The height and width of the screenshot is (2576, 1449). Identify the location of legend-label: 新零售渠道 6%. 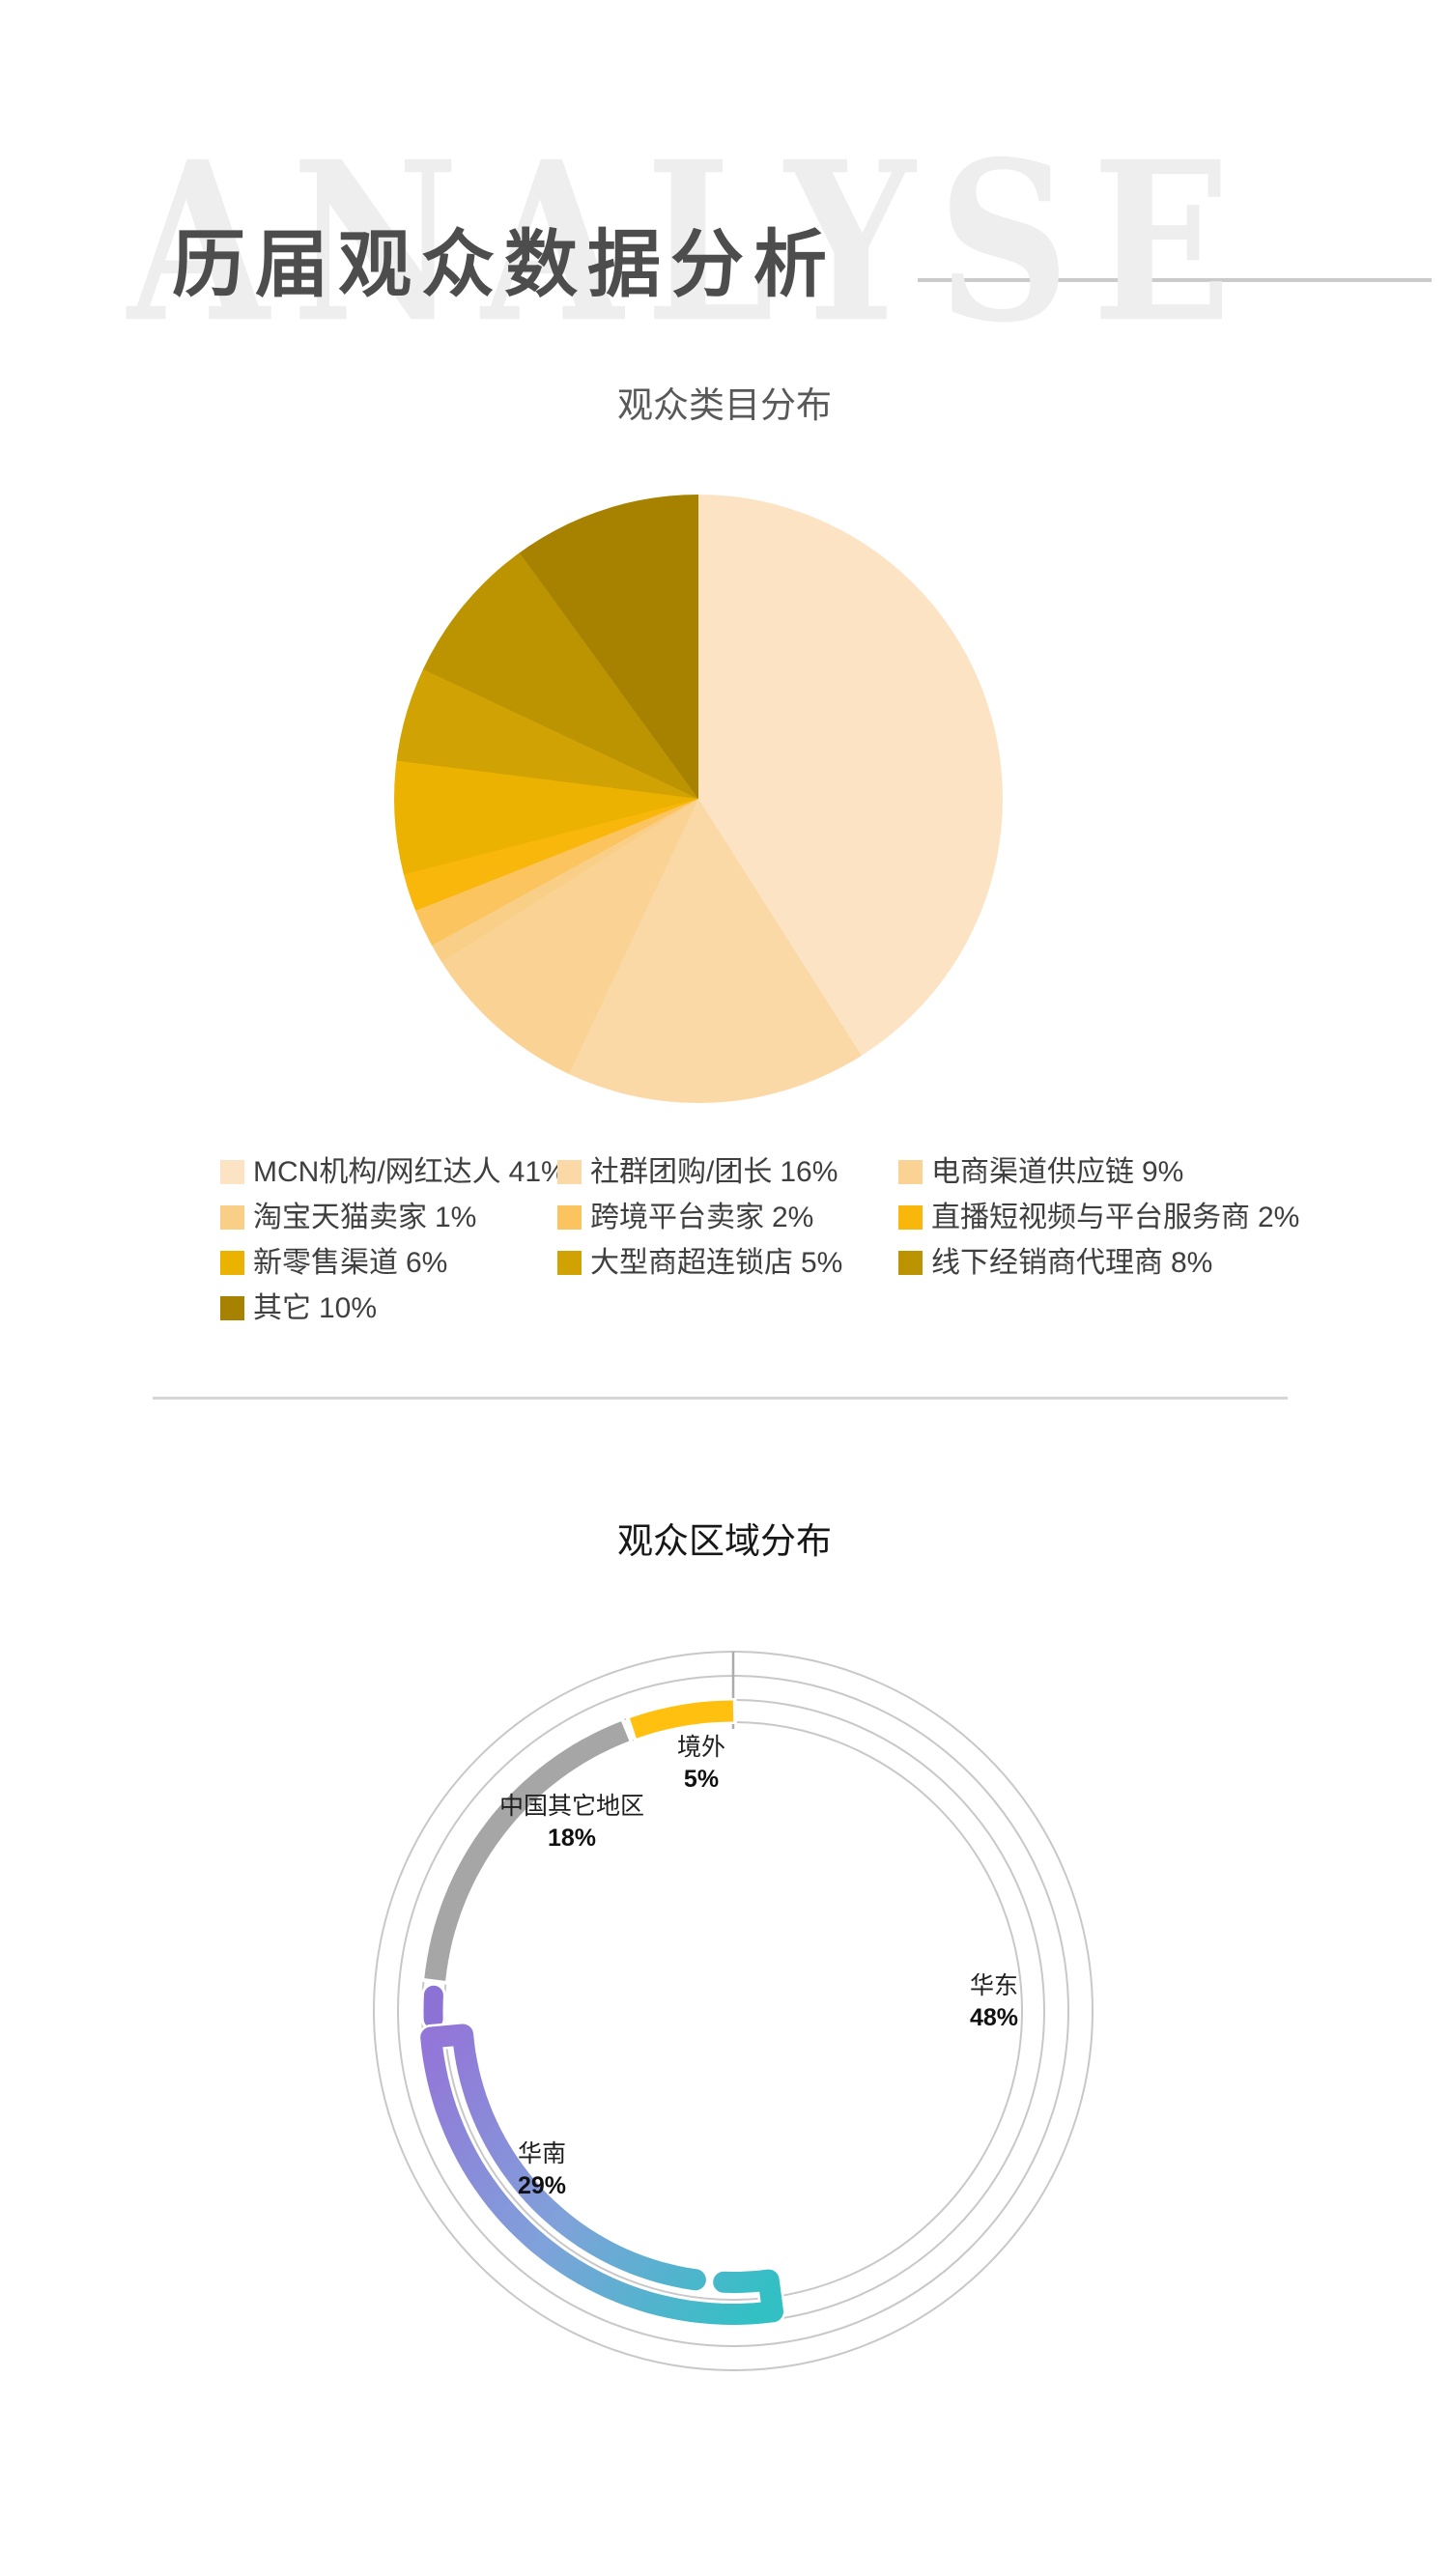
(350, 1262).